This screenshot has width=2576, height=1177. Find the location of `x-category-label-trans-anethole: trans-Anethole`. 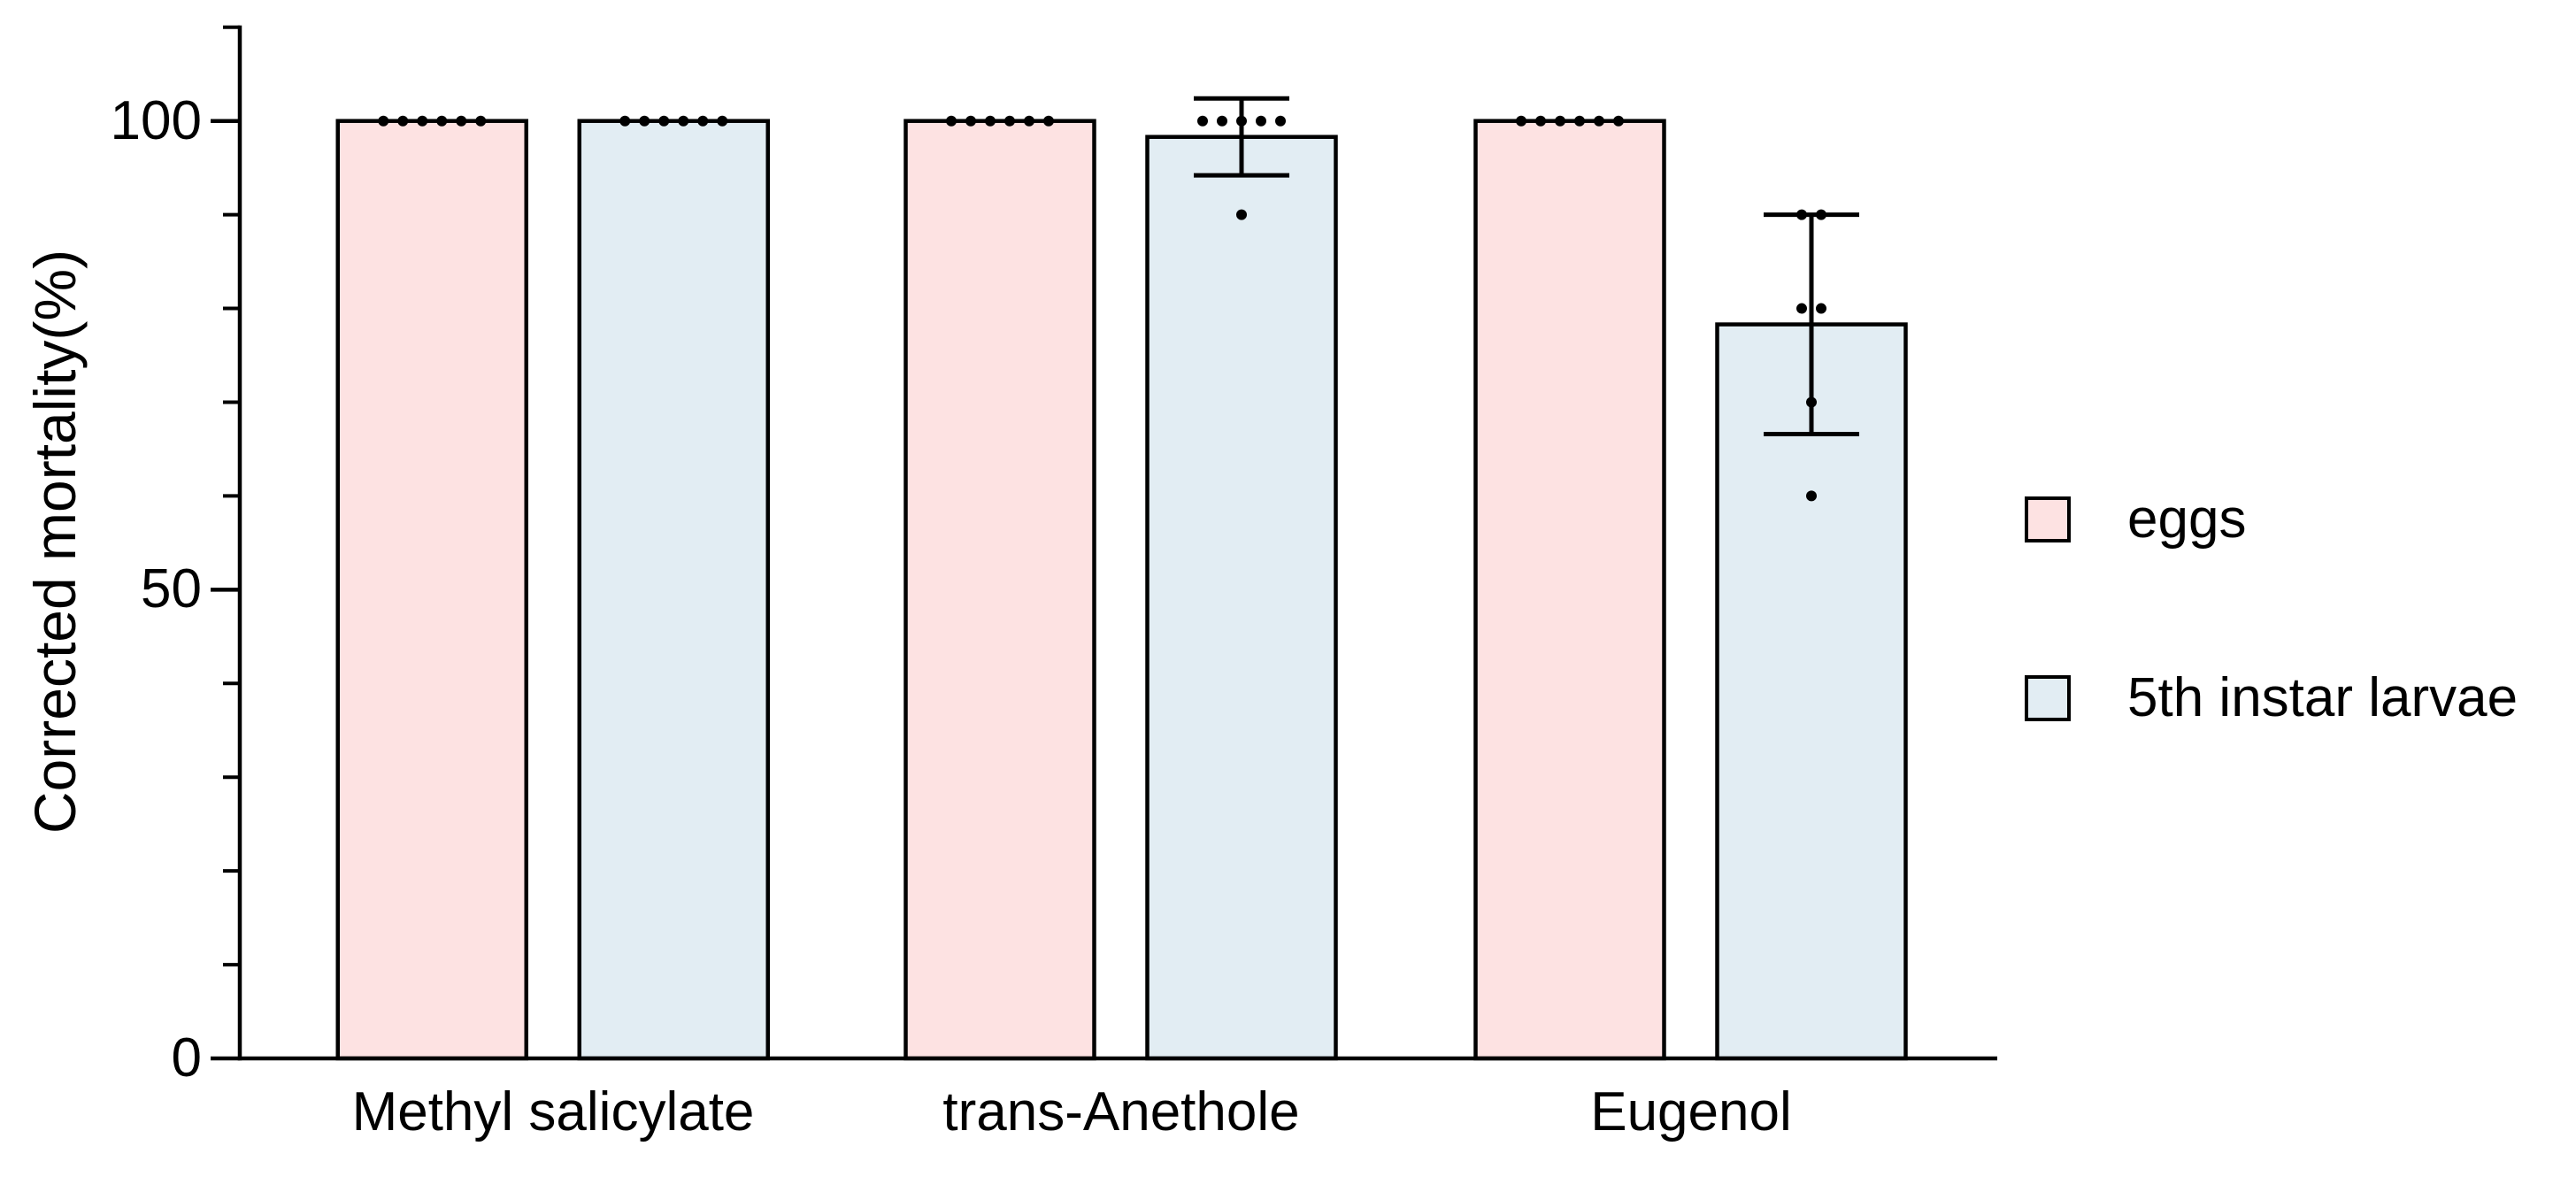

x-category-label-trans-anethole: trans-Anethole is located at coordinates (1121, 1111).